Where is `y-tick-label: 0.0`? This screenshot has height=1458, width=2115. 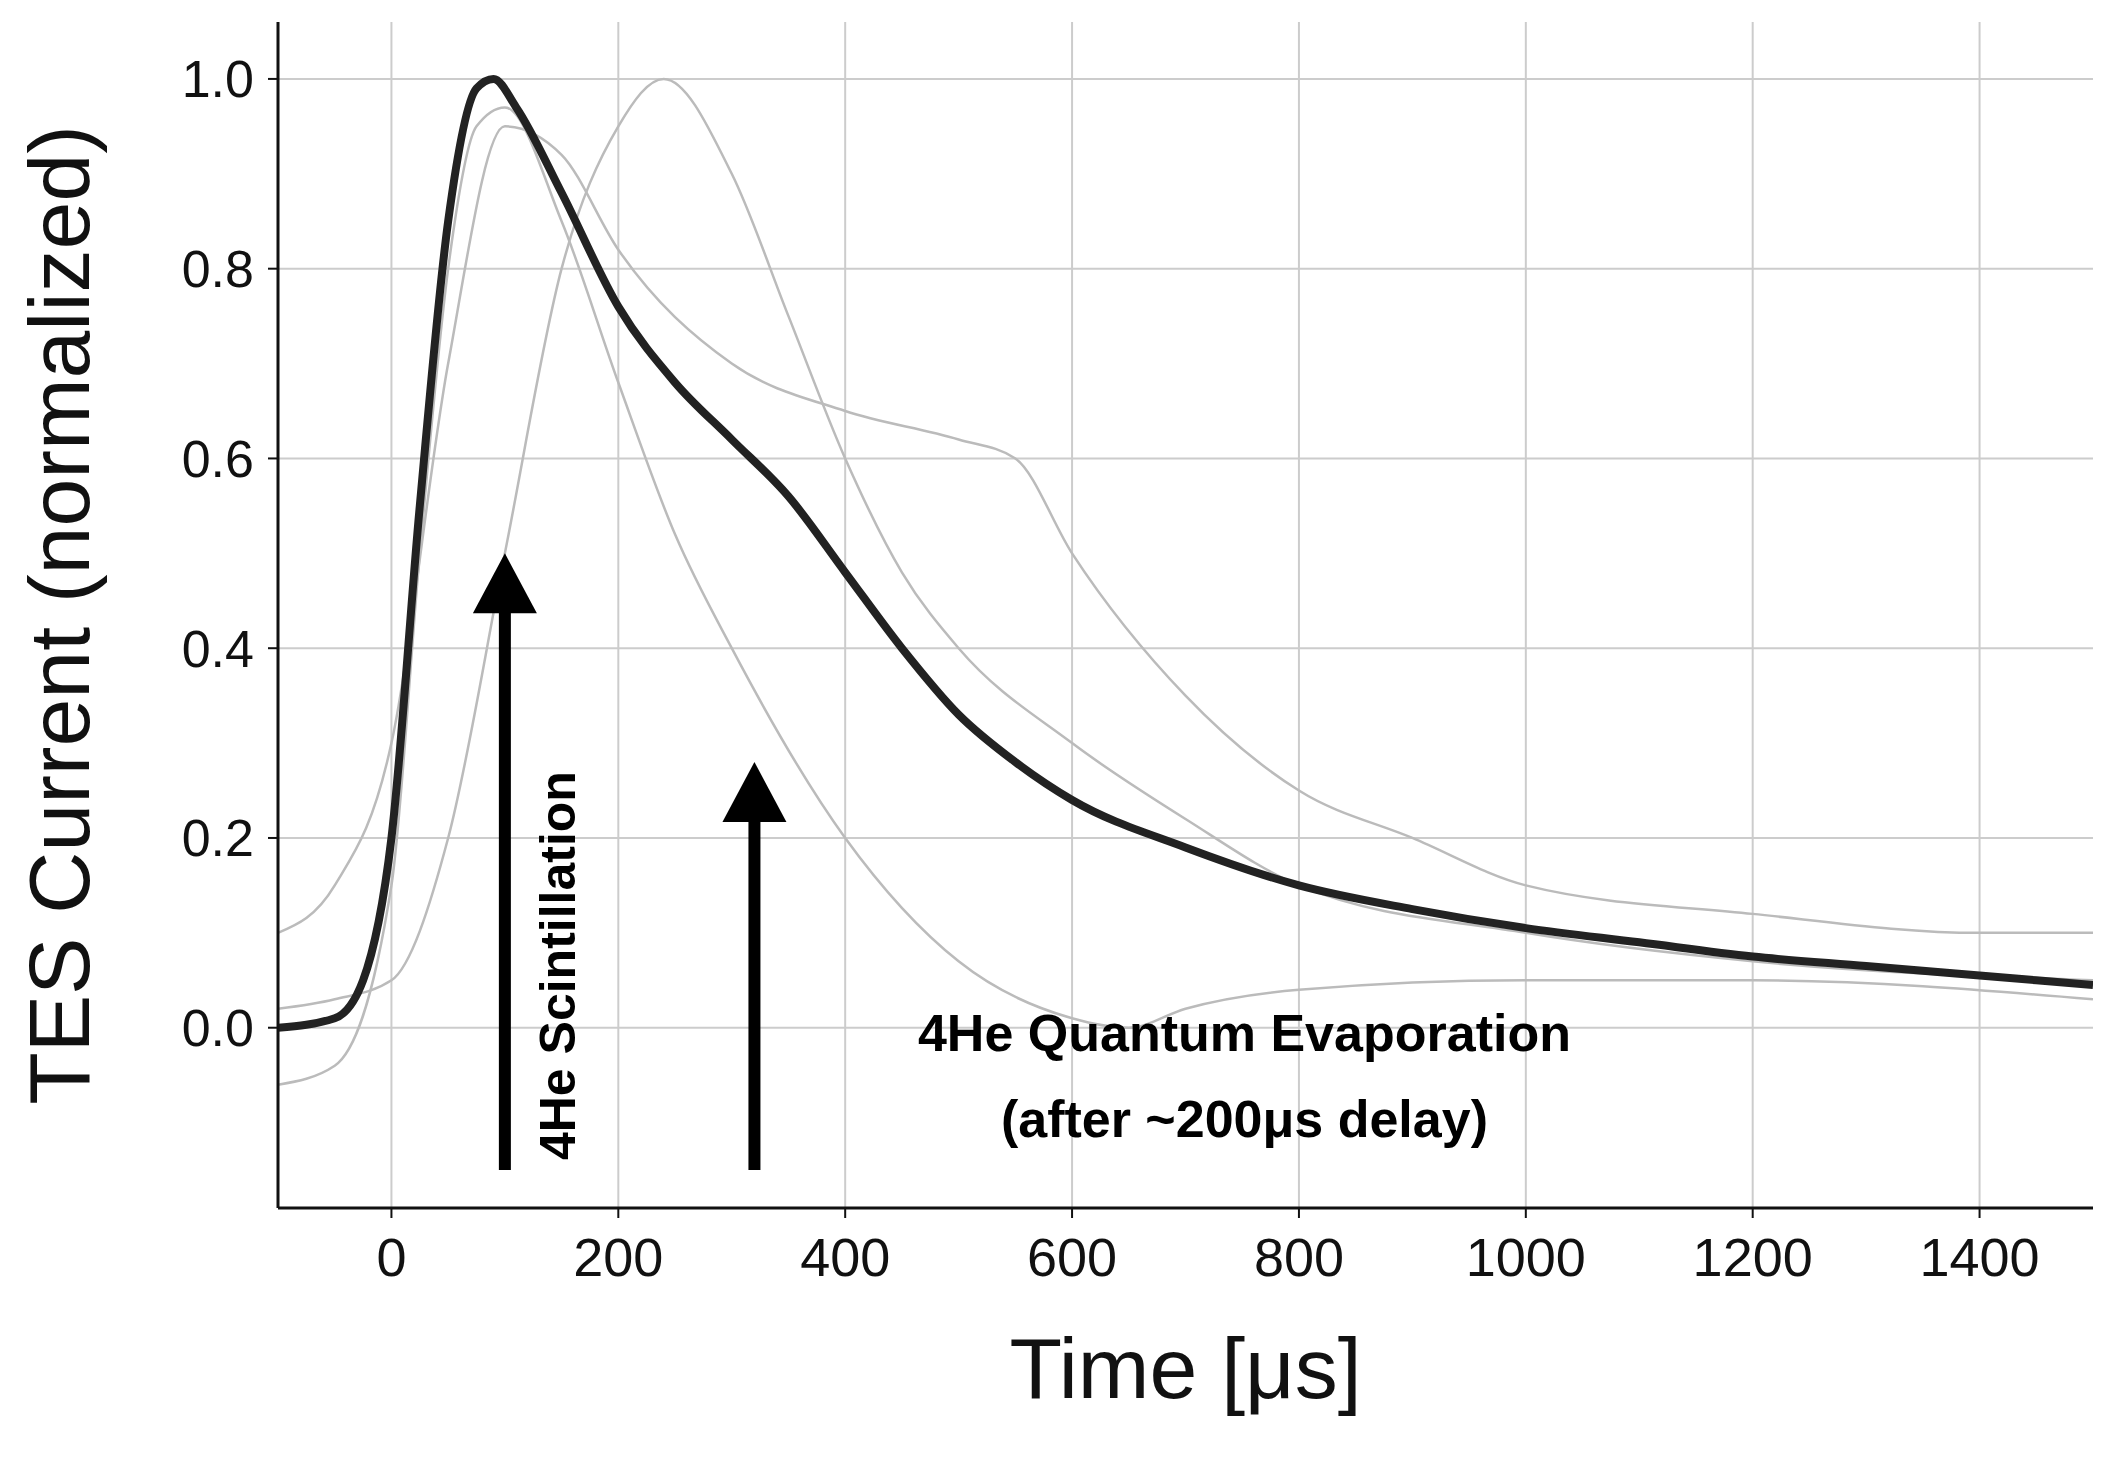 y-tick-label: 0.0 is located at coordinates (217, 1028).